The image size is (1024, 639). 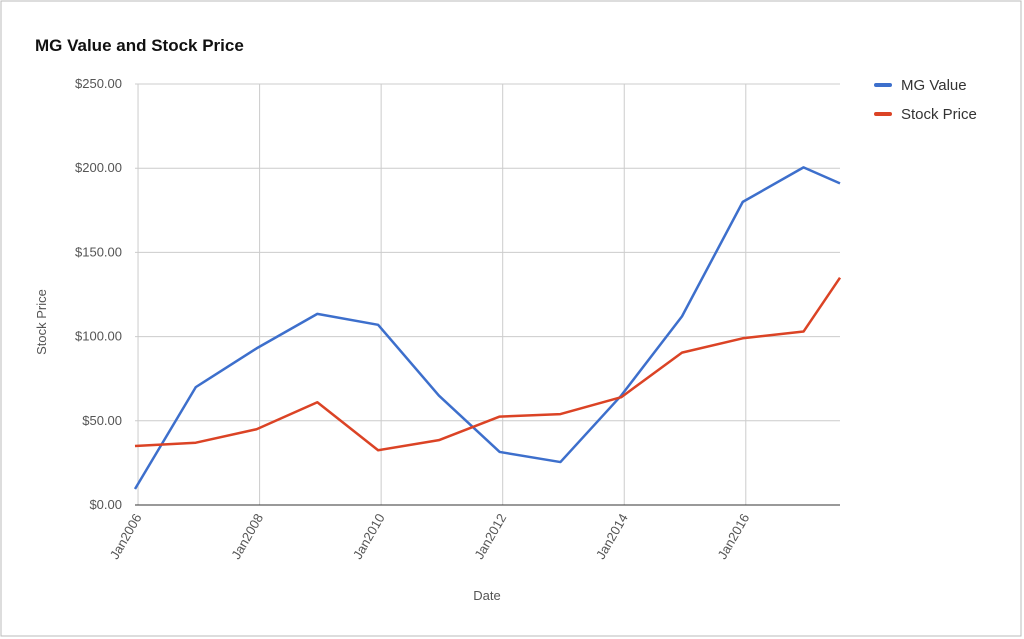 I want to click on y-tick-label: $0.00, so click(x=105, y=504).